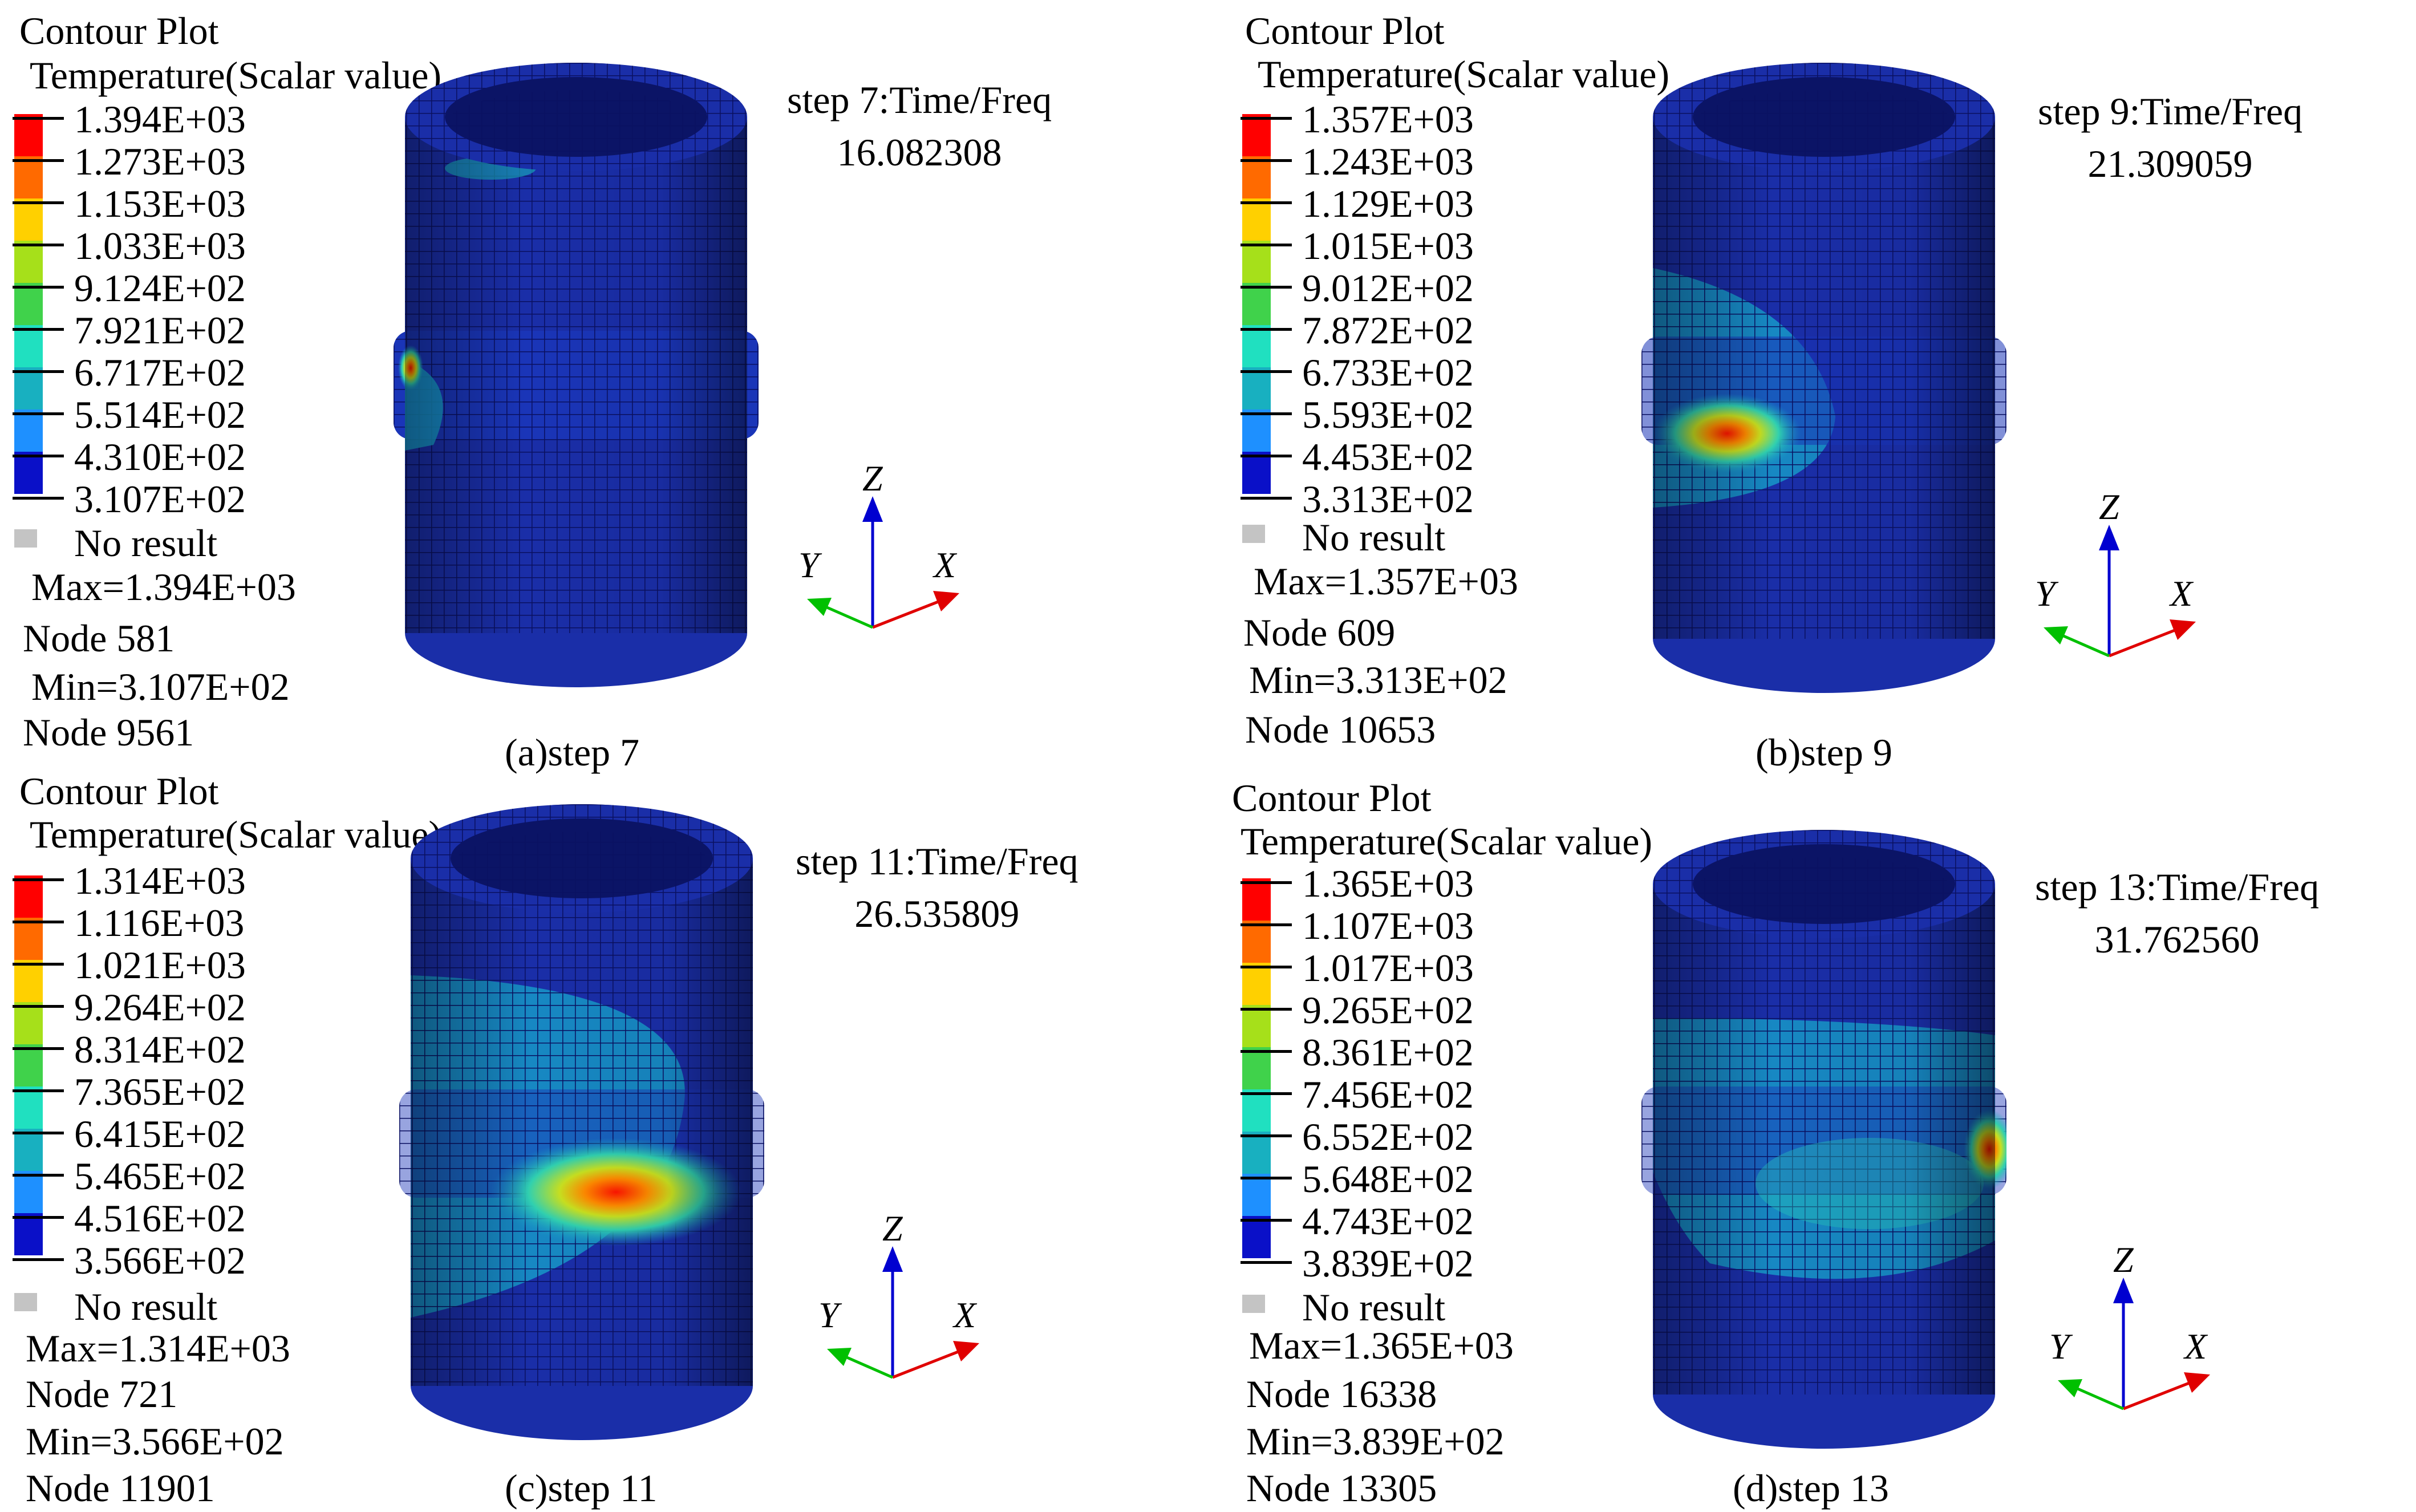 The image size is (2416, 1512). What do you see at coordinates (2170, 163) in the screenshot?
I see `step-time: 21.309059` at bounding box center [2170, 163].